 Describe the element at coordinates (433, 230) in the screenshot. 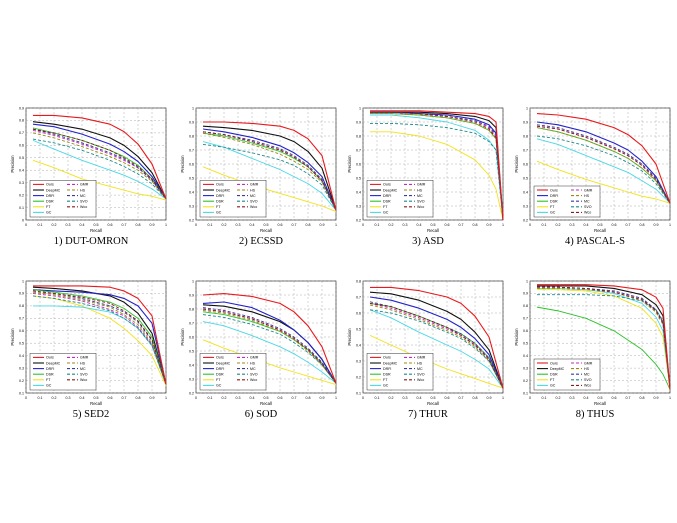

I see `x-axis-label: Recall` at that location.